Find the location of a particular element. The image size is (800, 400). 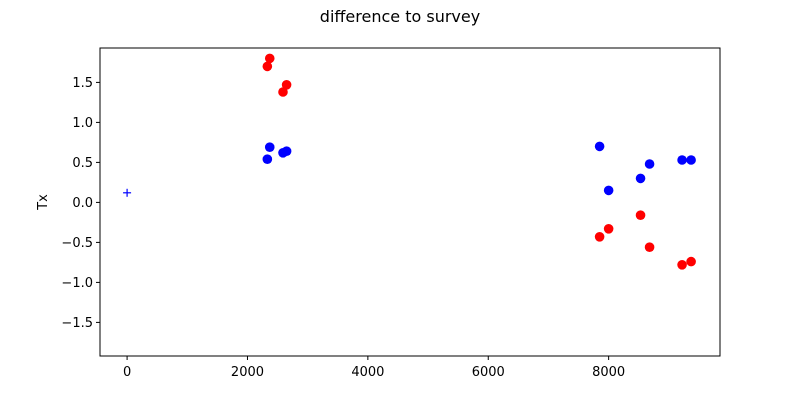

y-tick-label: −0.5 is located at coordinates (77, 243).